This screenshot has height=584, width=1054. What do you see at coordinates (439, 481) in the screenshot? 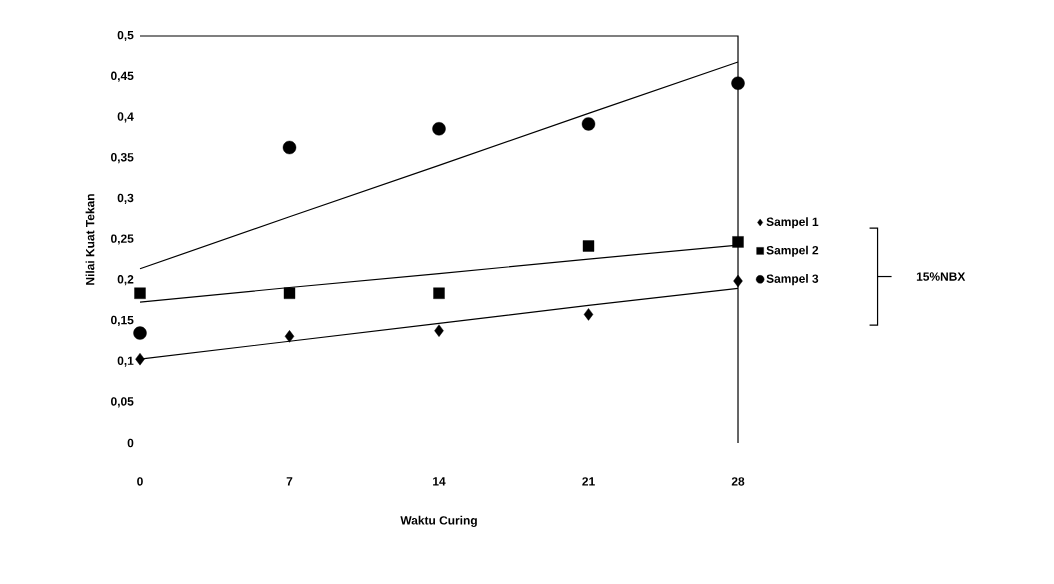
I see `x-tick-label: 14` at bounding box center [439, 481].